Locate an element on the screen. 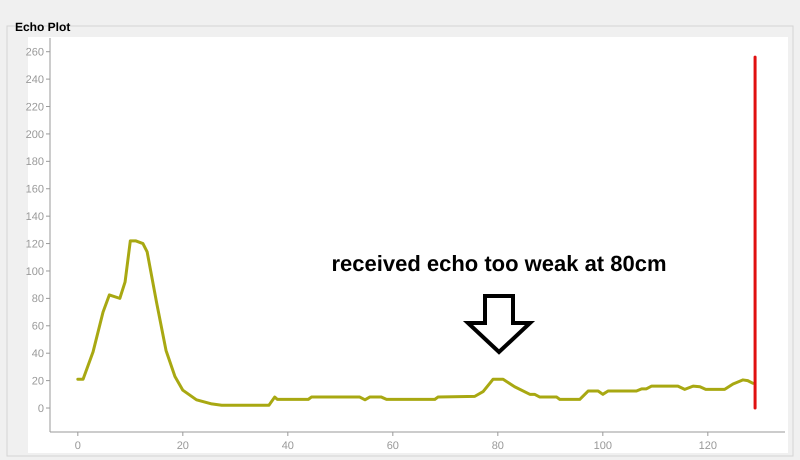 The height and width of the screenshot is (460, 800). annotation: received echo too weak at 80cm is located at coordinates (499, 263).